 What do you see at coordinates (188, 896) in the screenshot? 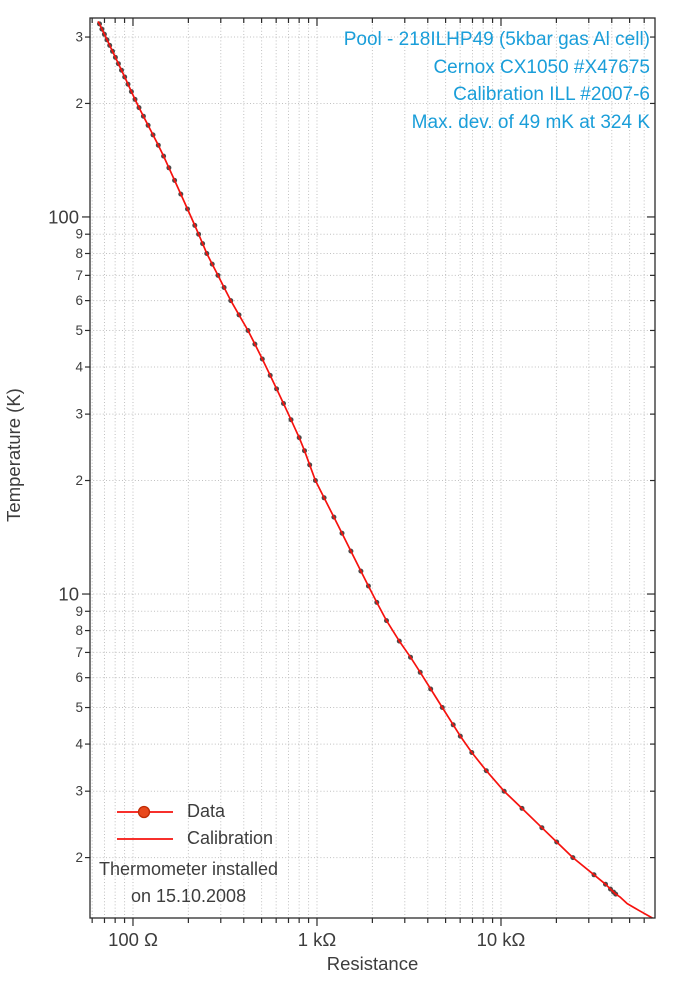
I see `install-note-line2: on 15.10.2008` at bounding box center [188, 896].